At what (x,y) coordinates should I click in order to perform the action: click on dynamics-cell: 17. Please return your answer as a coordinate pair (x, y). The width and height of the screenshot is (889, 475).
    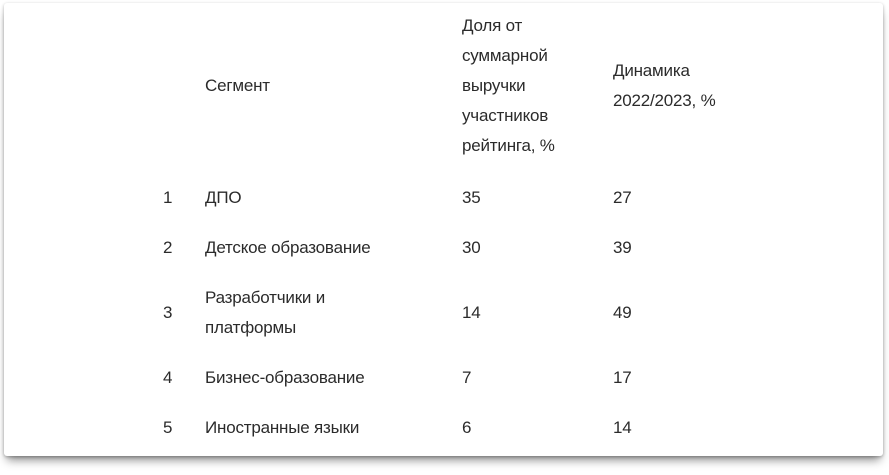
    Looking at the image, I should click on (622, 377).